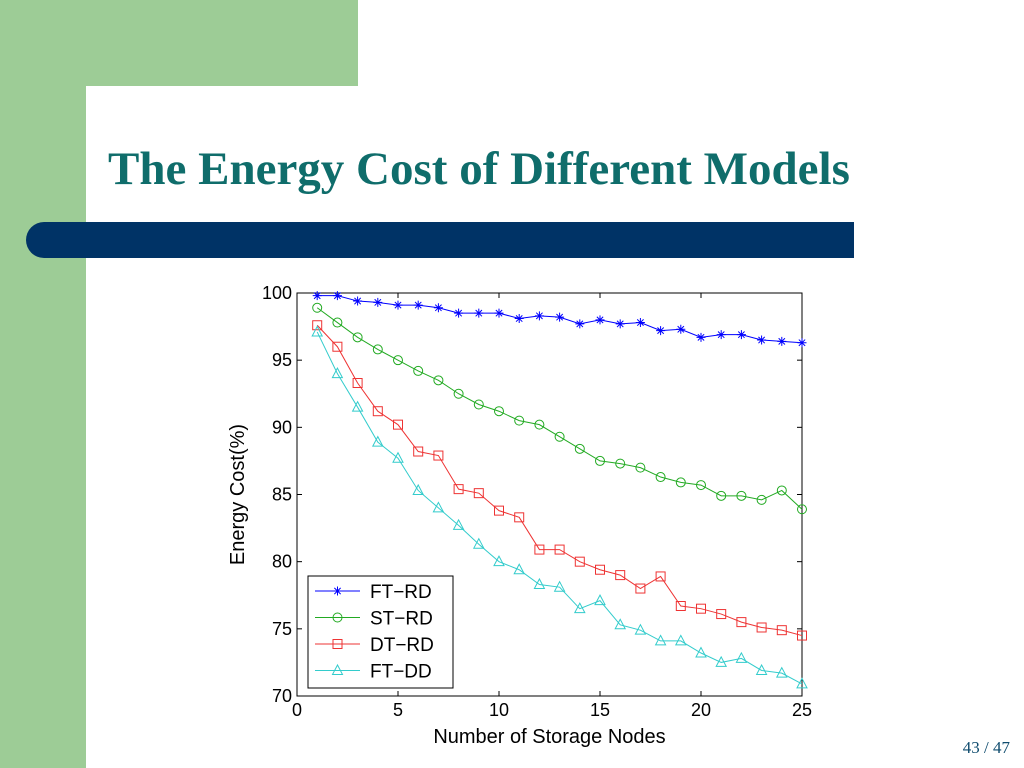 This screenshot has height=768, width=1024. Describe the element at coordinates (282, 696) in the screenshot. I see `y-tick-label: 70` at that location.